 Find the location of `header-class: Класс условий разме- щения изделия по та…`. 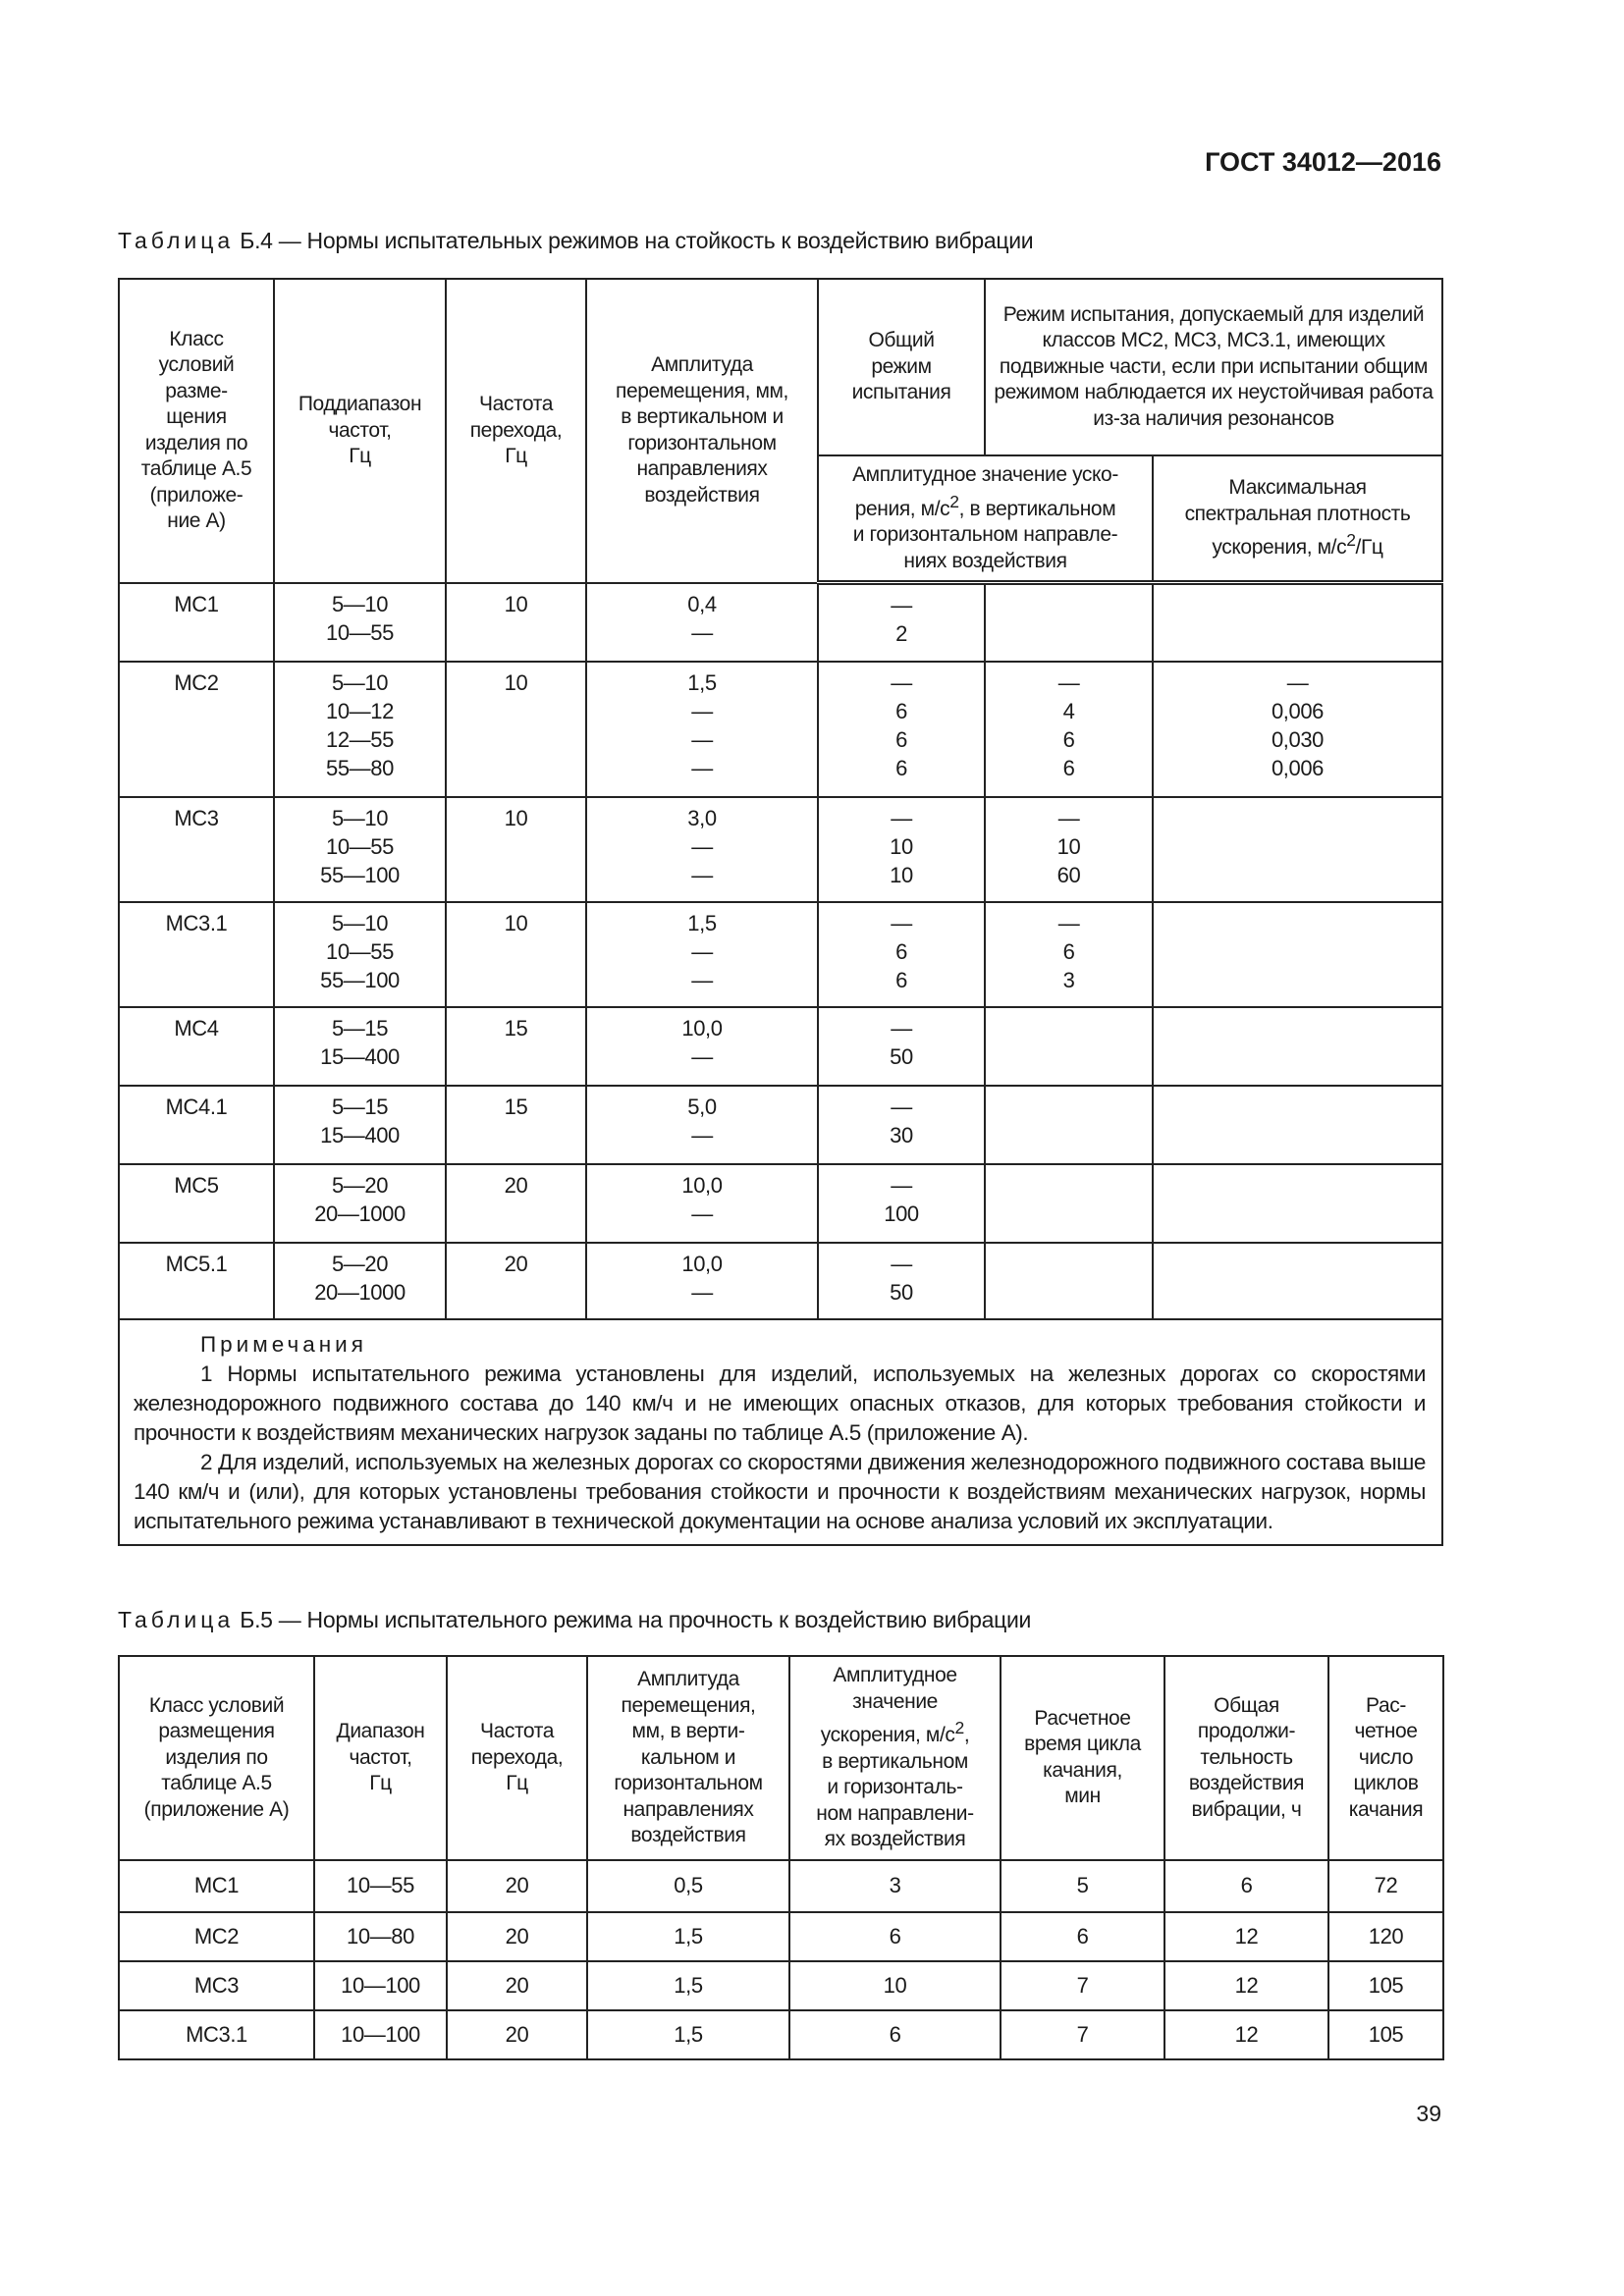

header-class: Класс условий разме- щения изделия по та… is located at coordinates (196, 431).